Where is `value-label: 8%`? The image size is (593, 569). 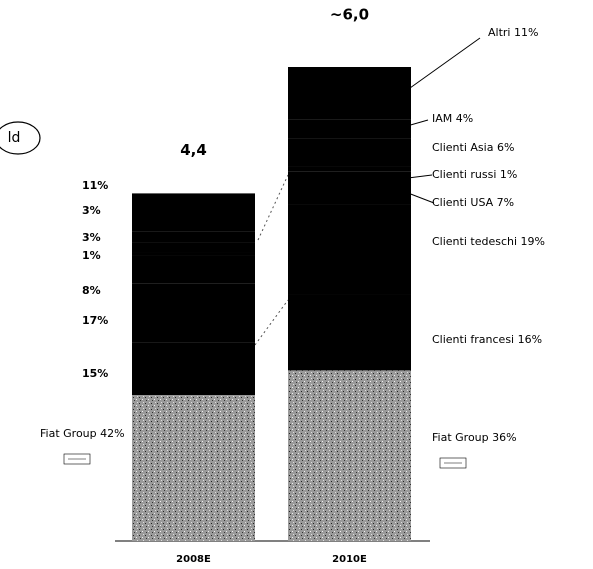
value-label: 8% is located at coordinates (91, 290).